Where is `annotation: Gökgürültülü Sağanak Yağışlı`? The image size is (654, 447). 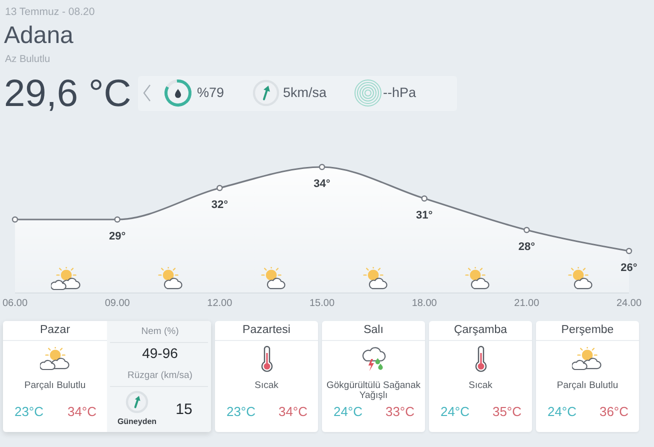
annotation: Gökgürültülü Sağanak Yağışlı is located at coordinates (373, 390).